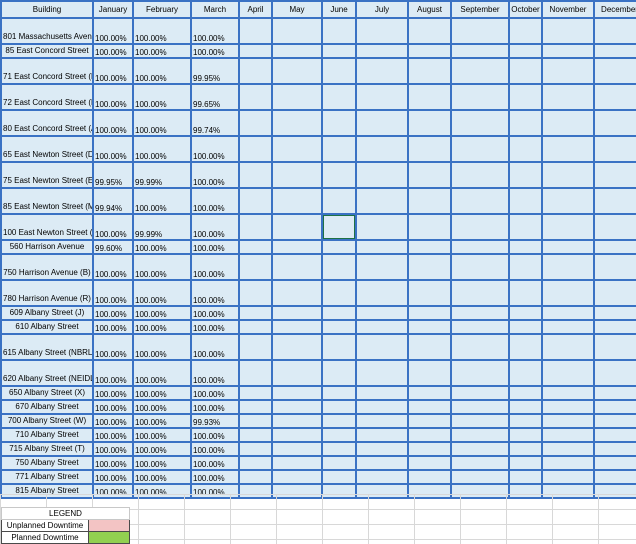 Image resolution: width=636 pixels, height=544 pixels. Describe the element at coordinates (47, 293) in the screenshot. I see `building-cell: 780 Harrison Avenue (R)` at that location.